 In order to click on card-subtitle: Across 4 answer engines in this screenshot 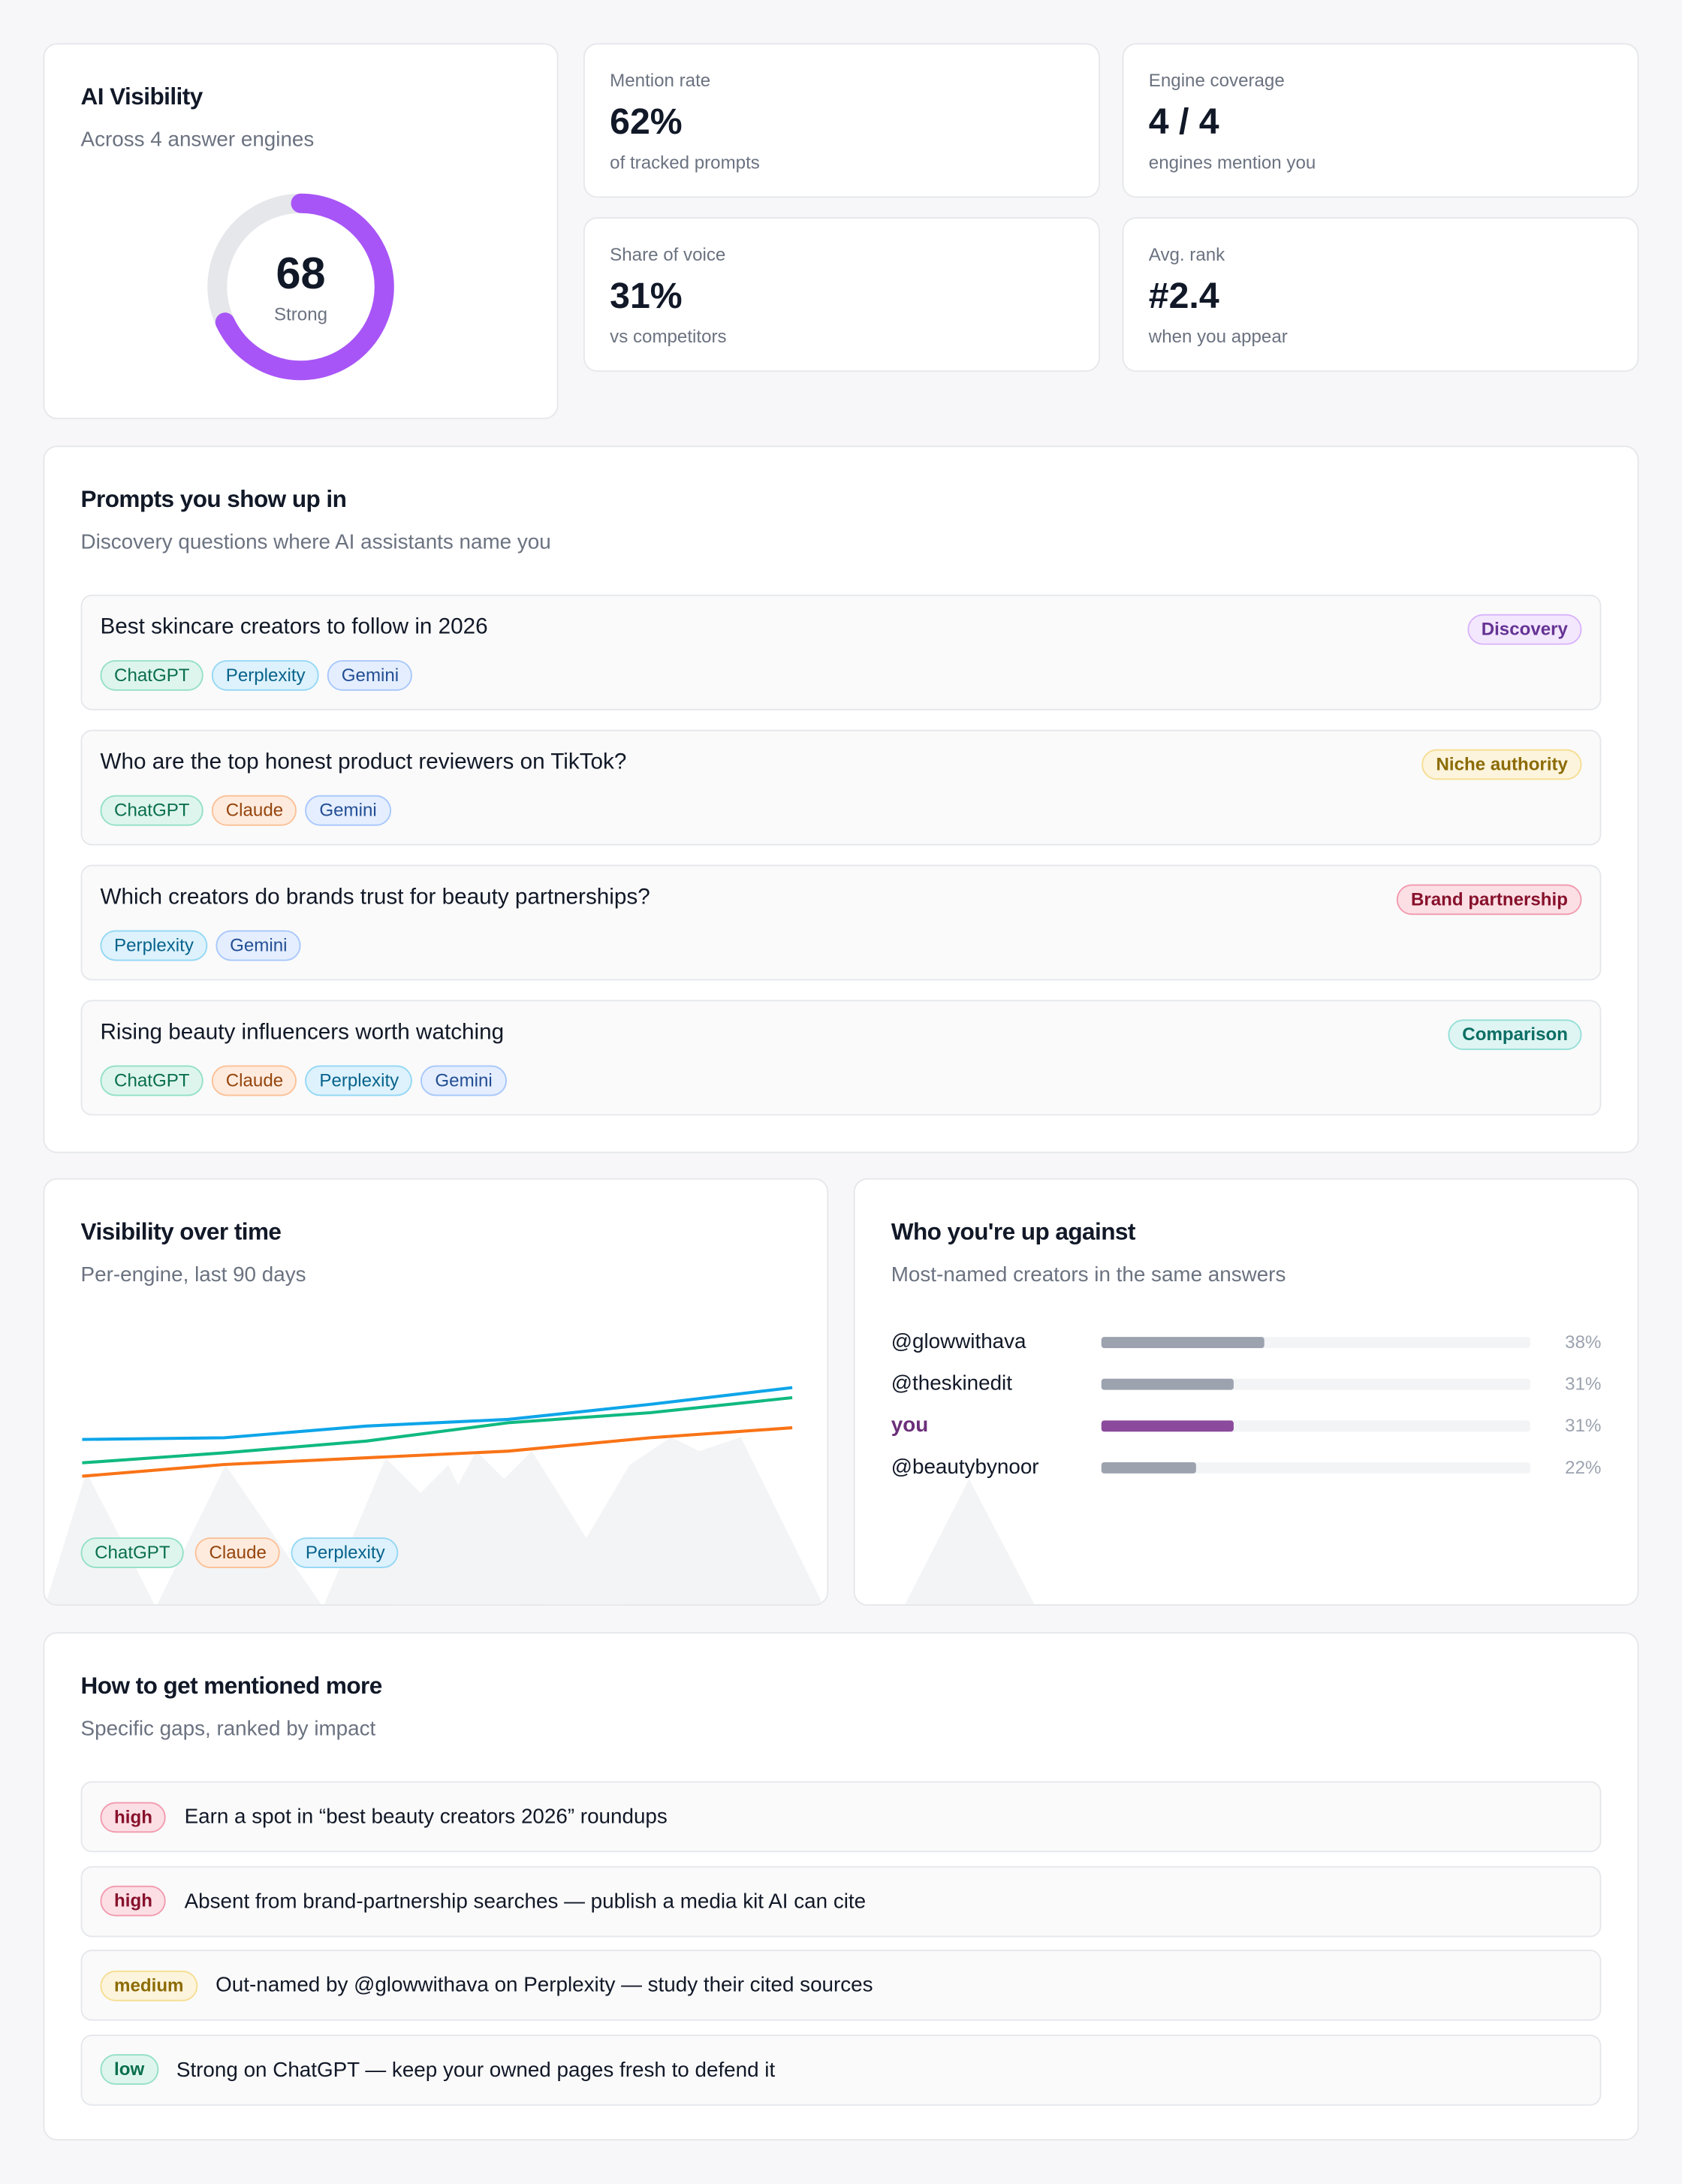, I will do `click(197, 140)`.